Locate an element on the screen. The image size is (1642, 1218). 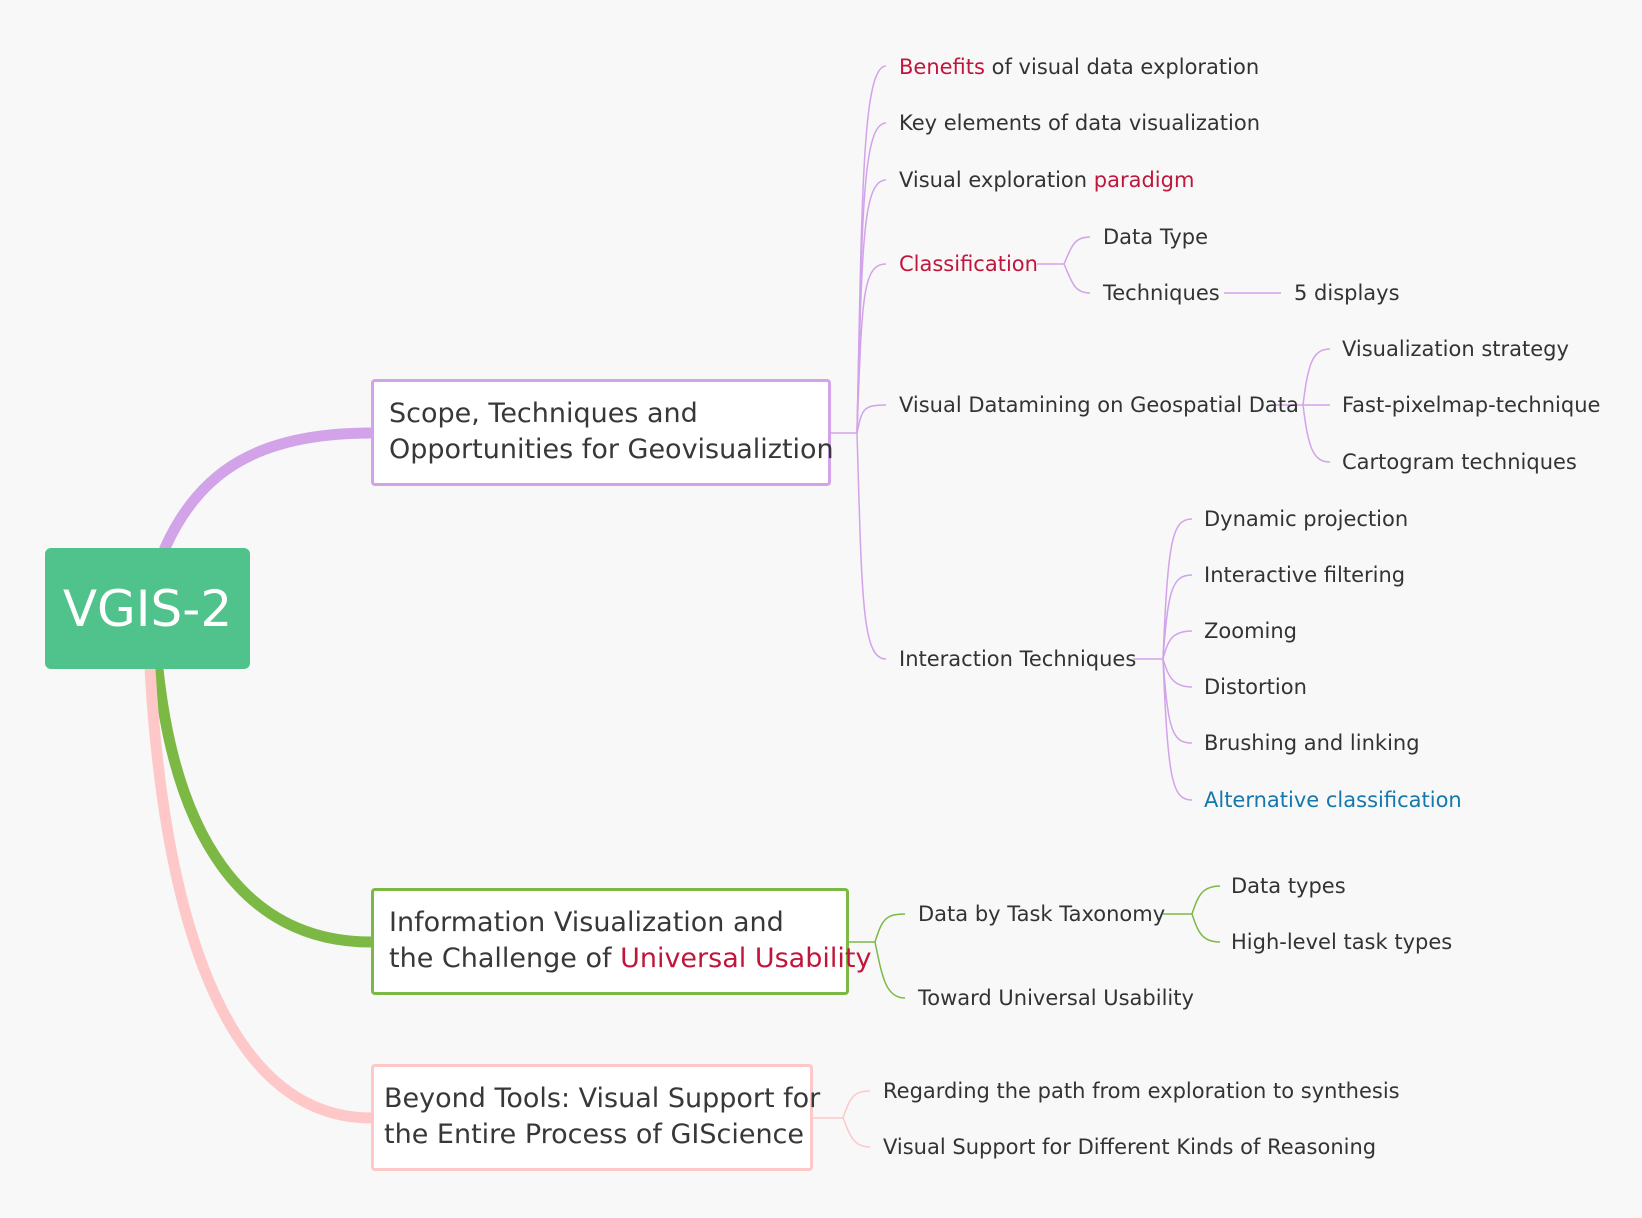
topic-beyond-line1: Beyond Tools: Visual Support for is located at coordinates (602, 1098).